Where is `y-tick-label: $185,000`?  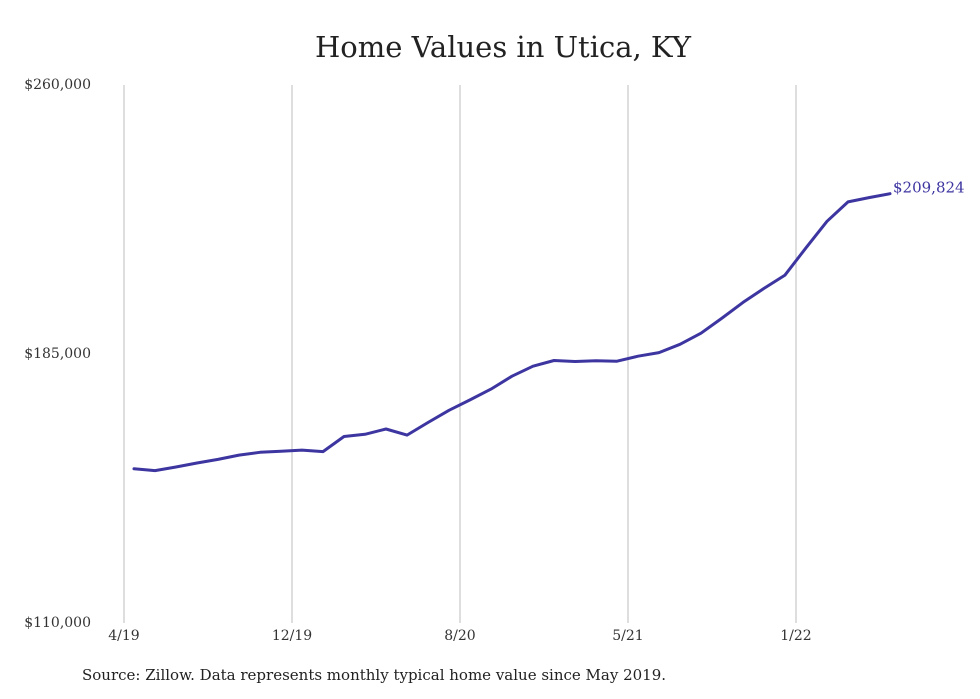
y-tick-label: $185,000 is located at coordinates (57, 354).